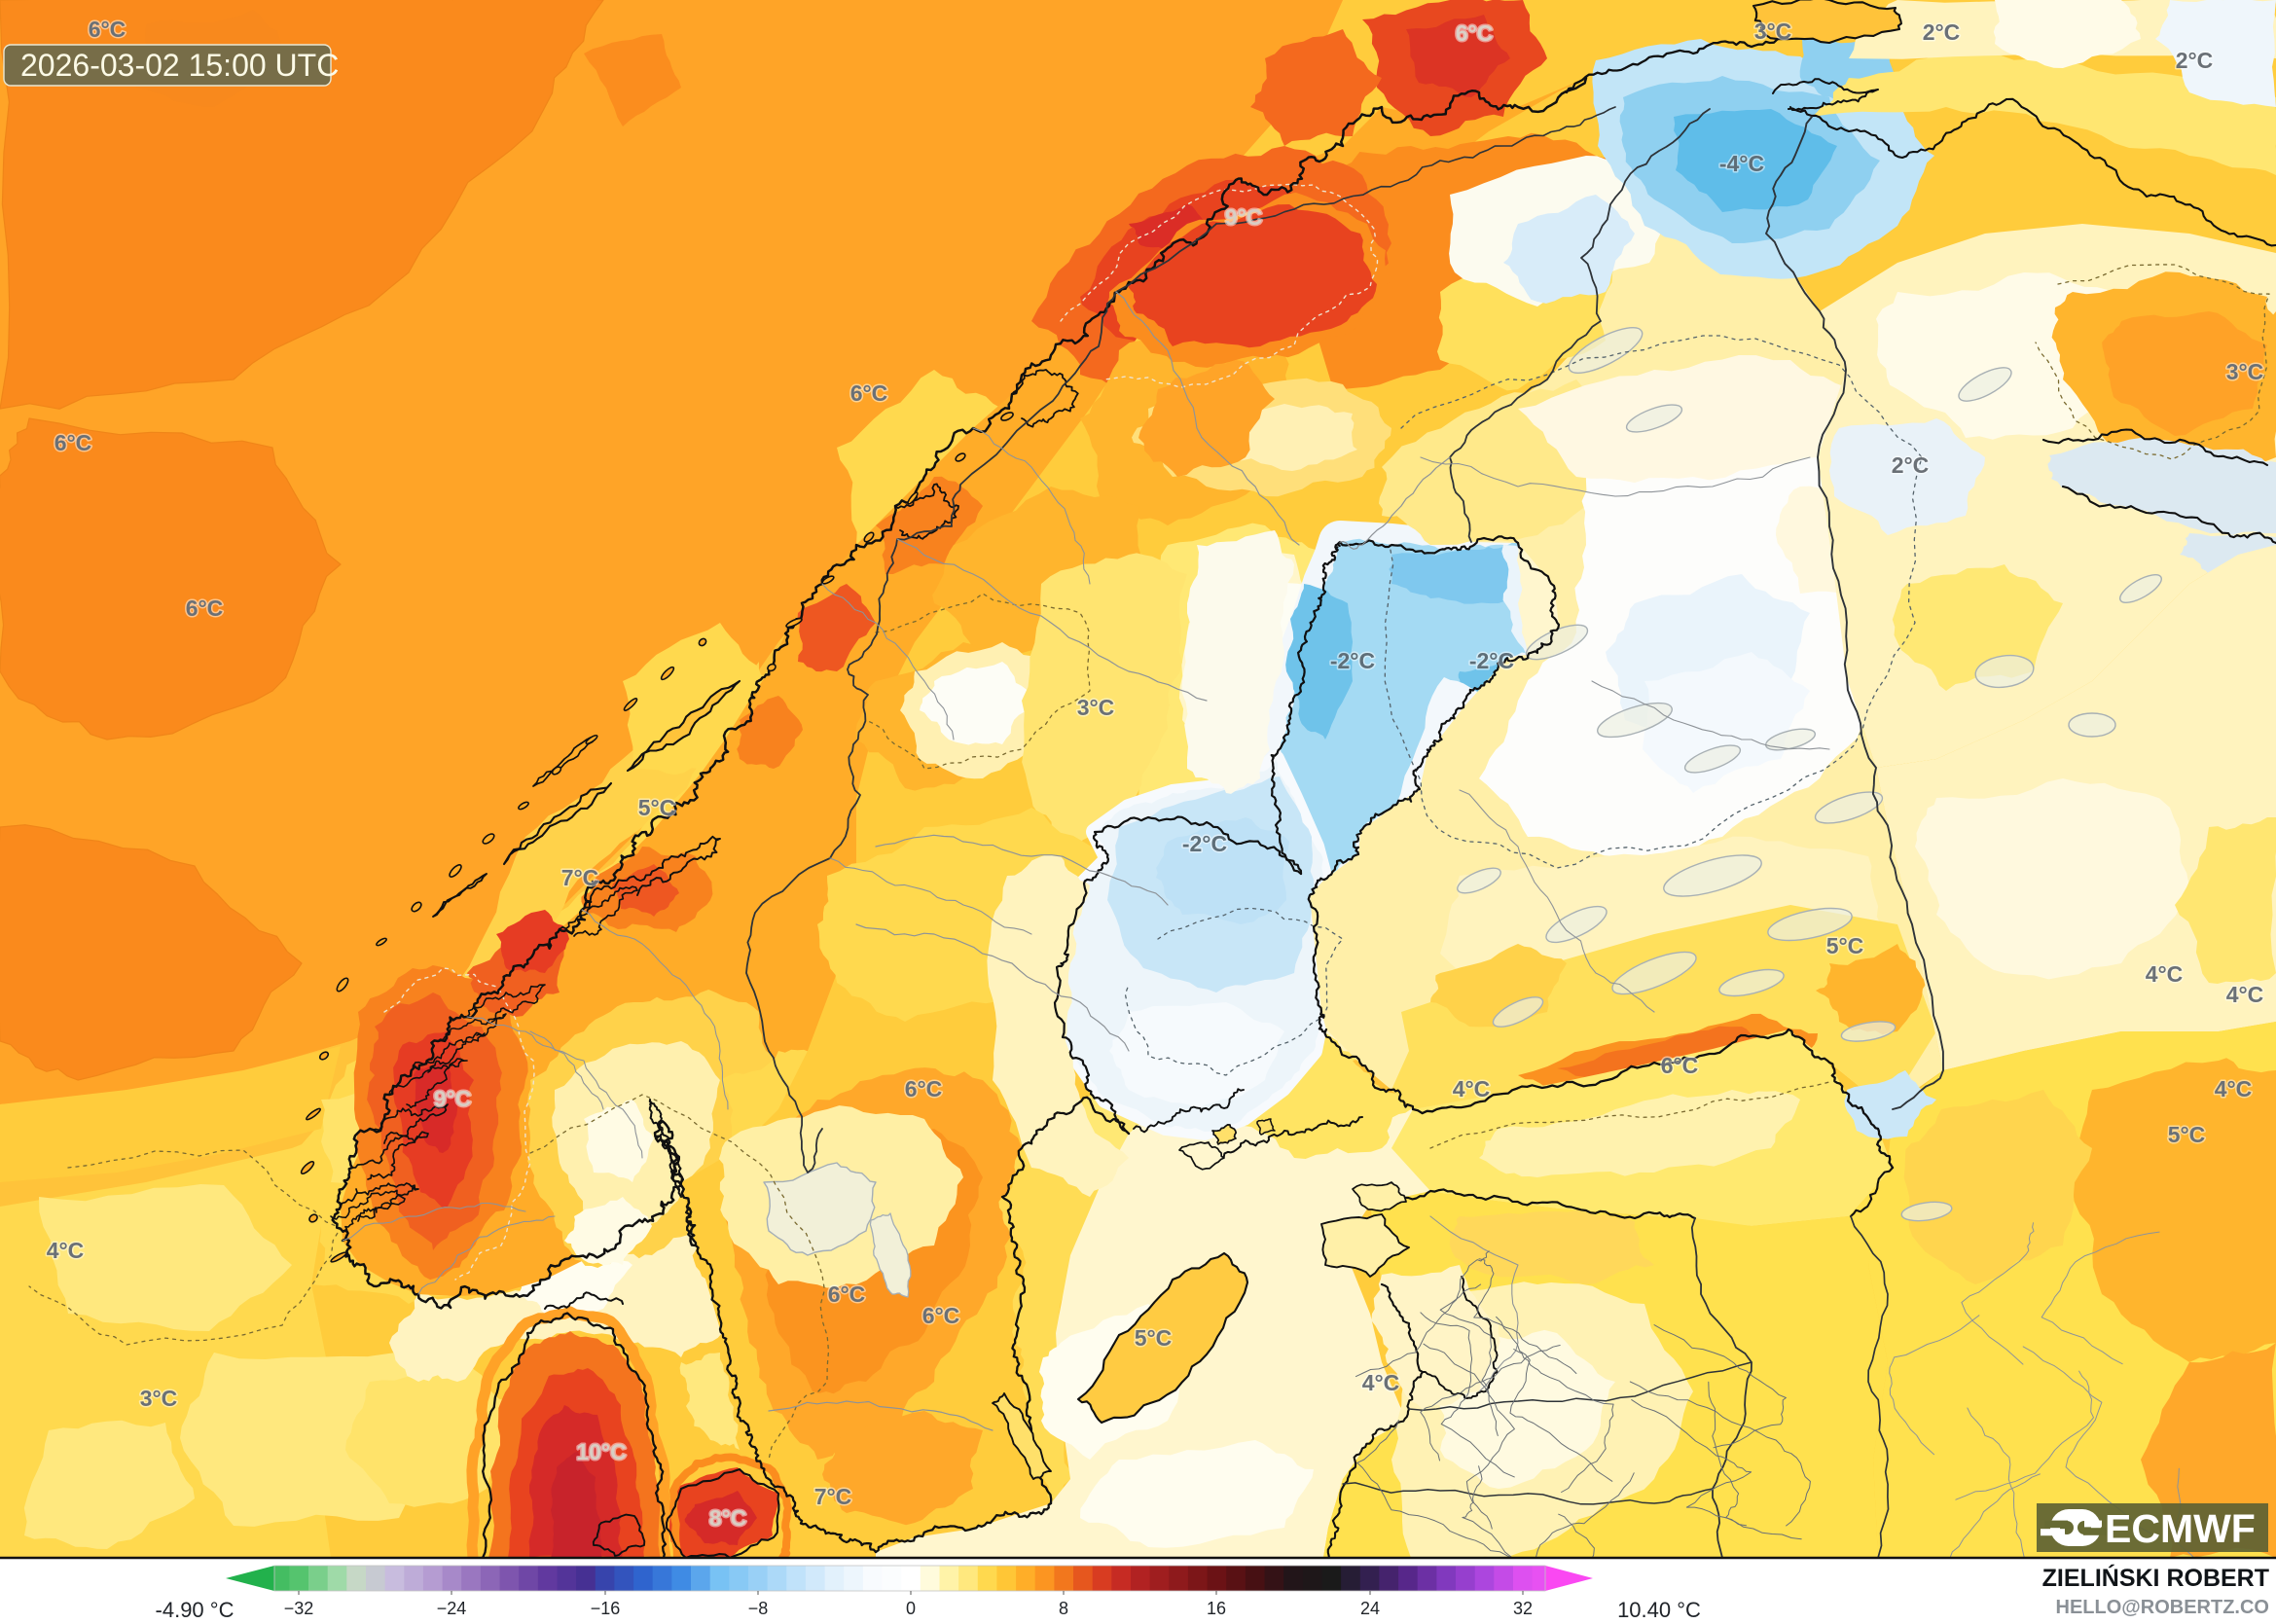 Image resolution: width=2276 pixels, height=1624 pixels. Describe the element at coordinates (1741, 163) in the screenshot. I see `svg-text: -4°C` at that location.